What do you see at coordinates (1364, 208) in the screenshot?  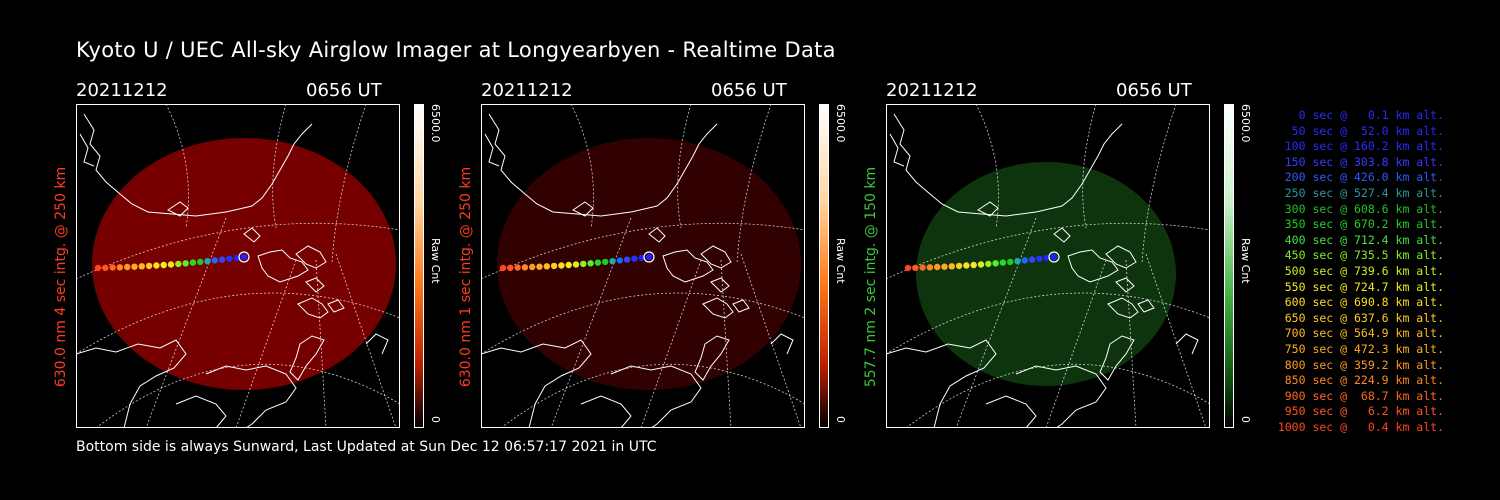 I see `legend-row: 300 sec @ 608.6 km alt.` at bounding box center [1364, 208].